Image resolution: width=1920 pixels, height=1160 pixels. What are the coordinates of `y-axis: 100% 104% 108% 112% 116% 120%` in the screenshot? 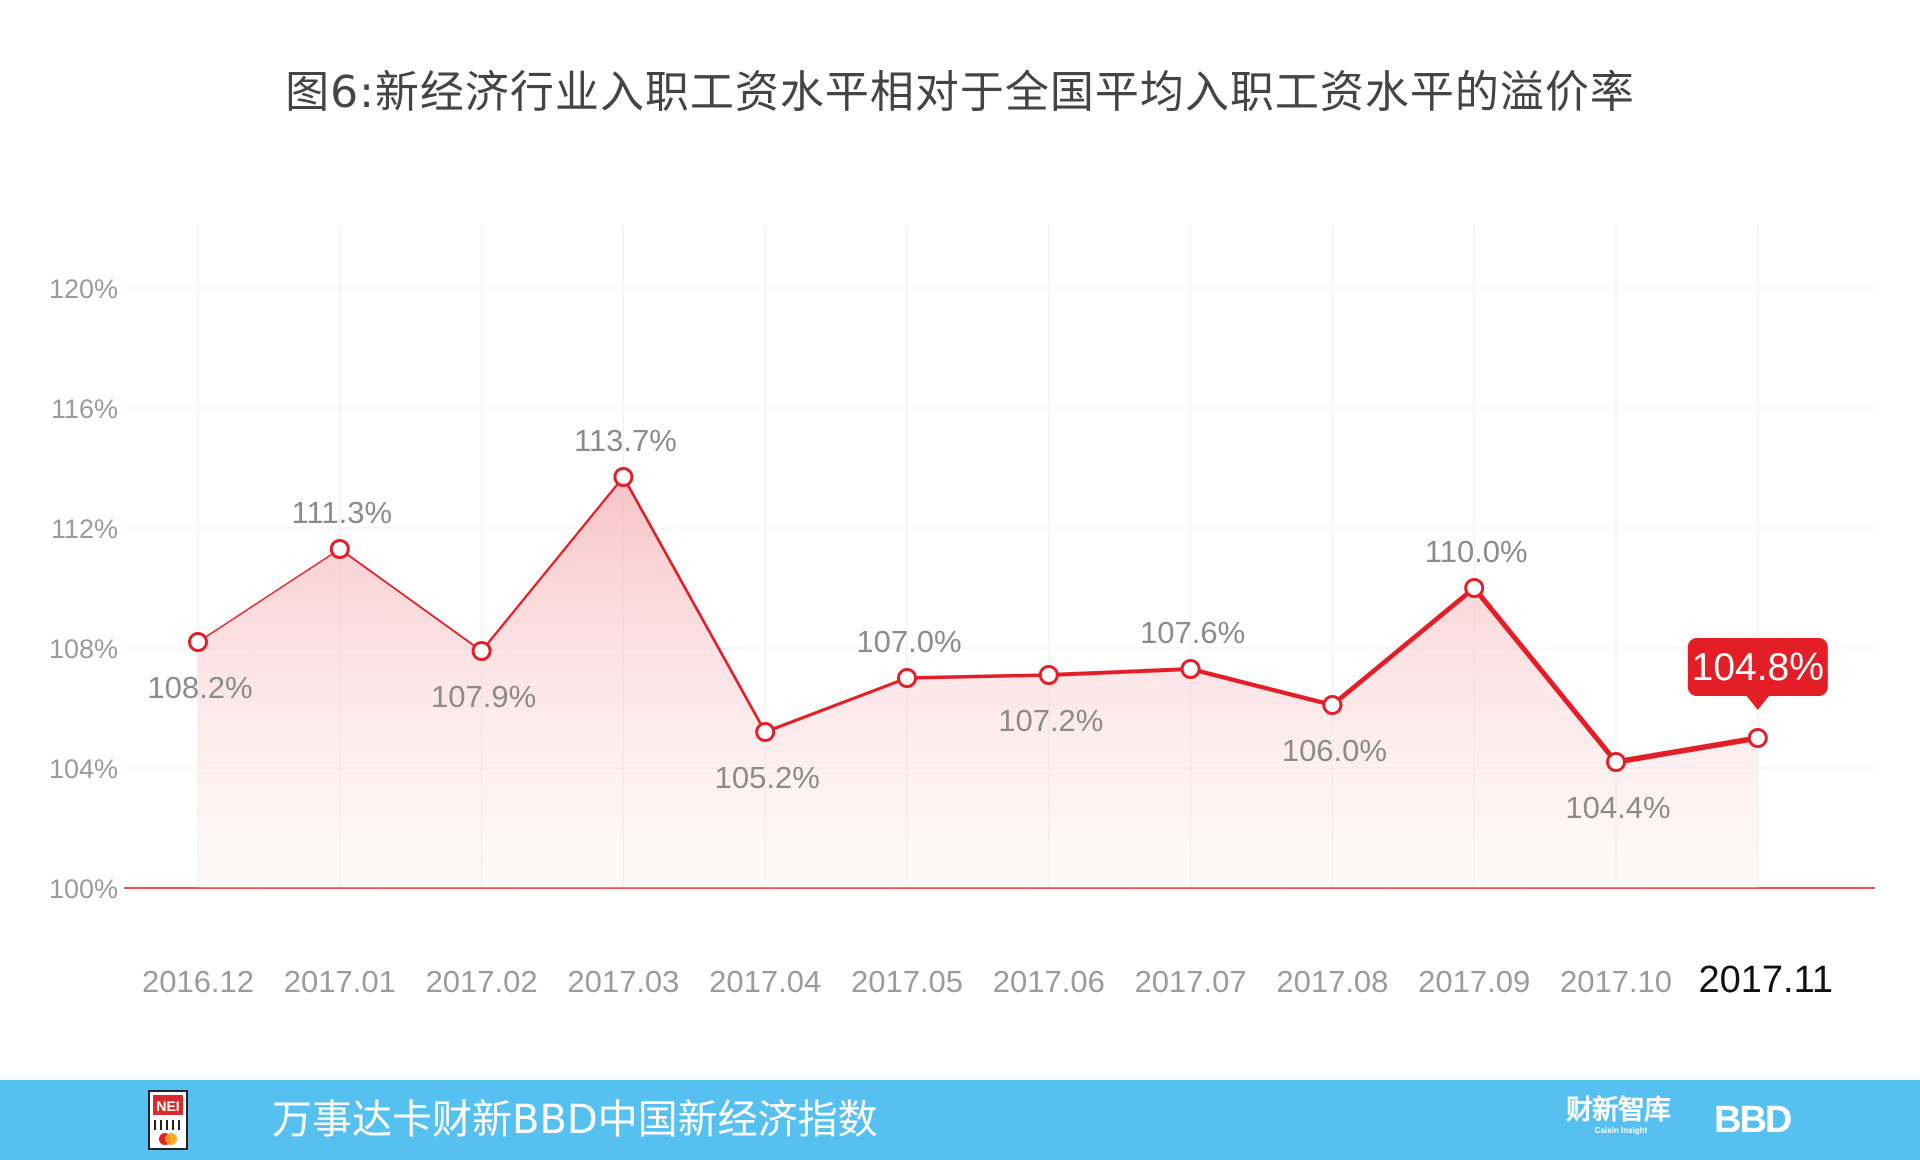 It's located at (83, 589).